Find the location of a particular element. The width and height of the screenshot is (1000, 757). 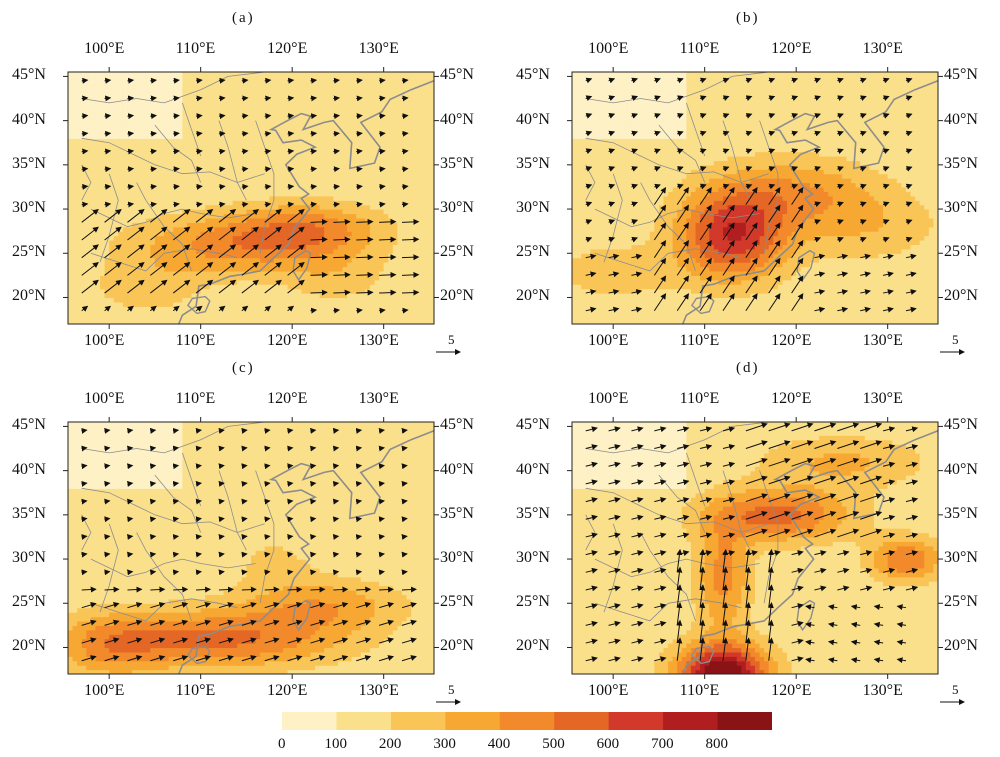

colorbar-tick-label: 800 is located at coordinates (717, 744).